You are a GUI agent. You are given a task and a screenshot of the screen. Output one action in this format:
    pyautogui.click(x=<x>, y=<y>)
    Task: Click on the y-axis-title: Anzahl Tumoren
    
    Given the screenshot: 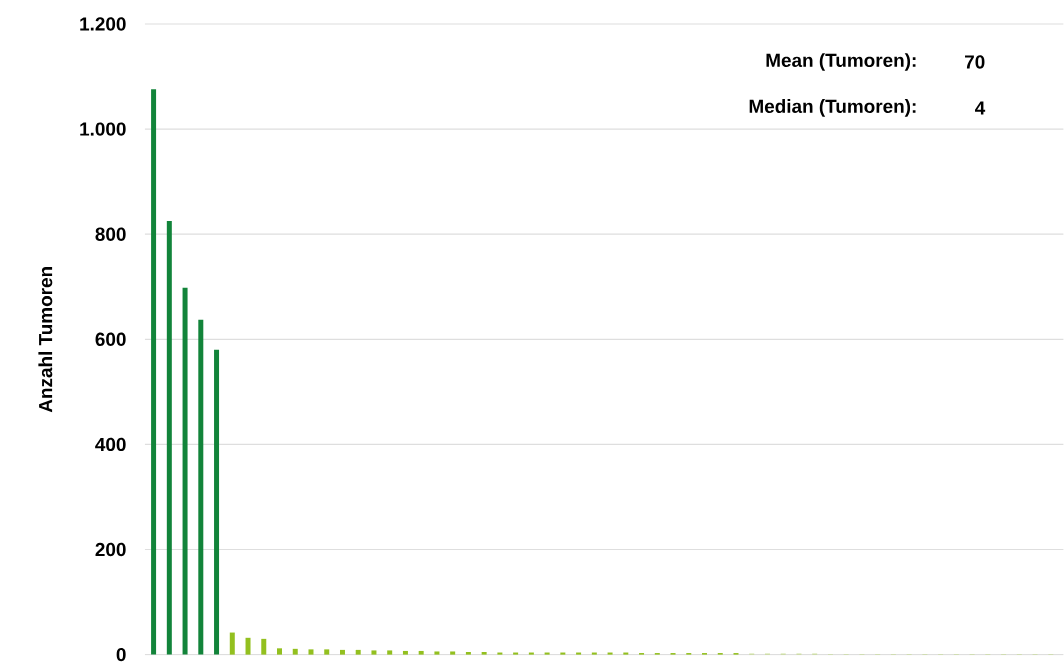 What is the action you would take?
    pyautogui.click(x=45, y=340)
    